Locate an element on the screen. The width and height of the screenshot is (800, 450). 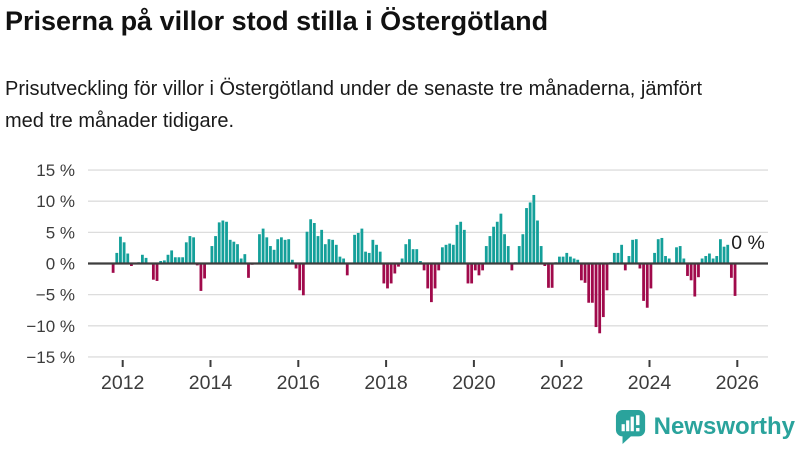
y-axis-label: −15 % is located at coordinates (50, 357).